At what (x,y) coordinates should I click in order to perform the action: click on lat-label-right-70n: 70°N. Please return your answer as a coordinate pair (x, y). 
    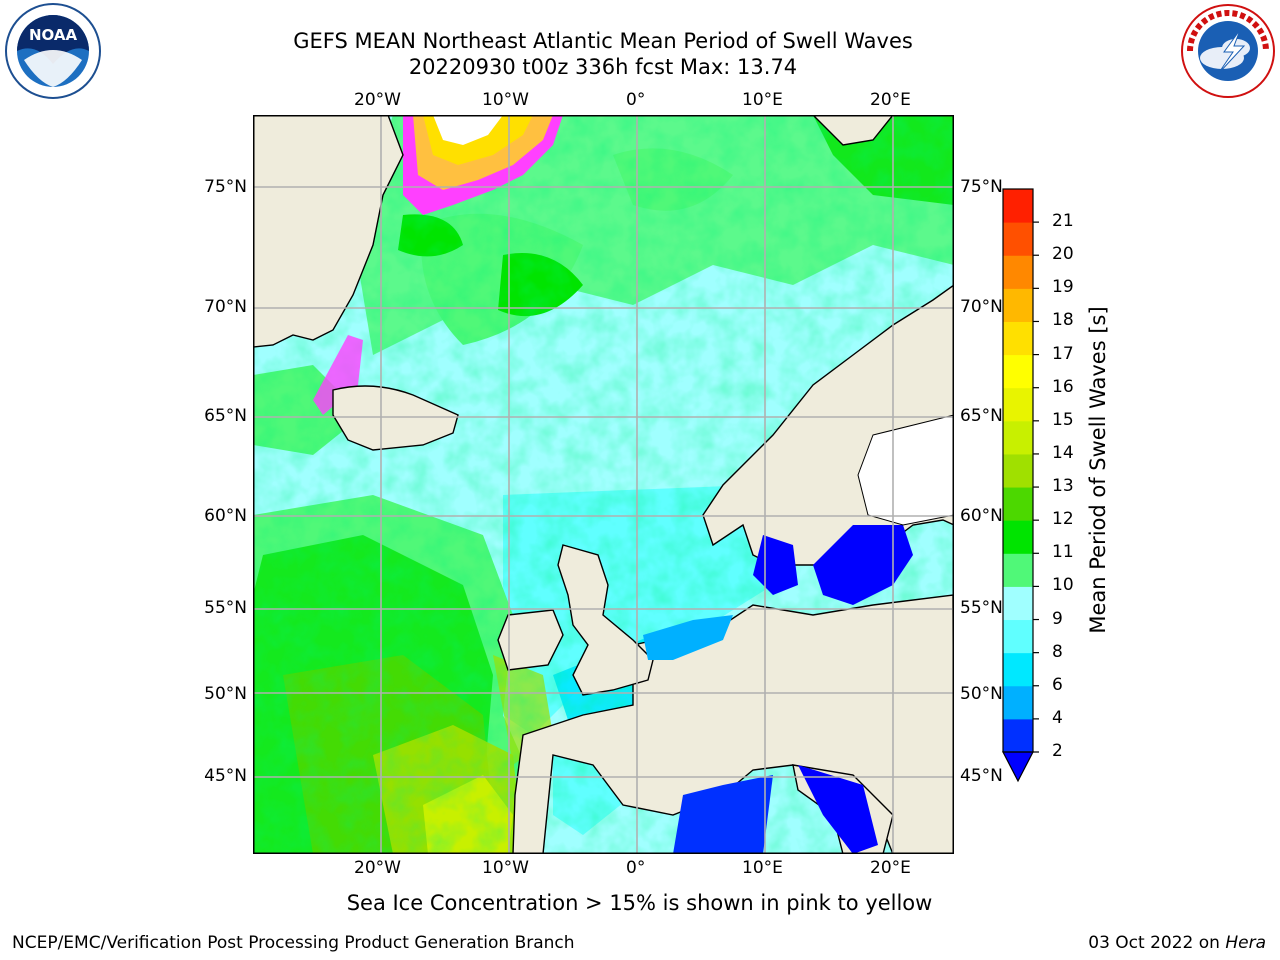
    Looking at the image, I should click on (981, 307).